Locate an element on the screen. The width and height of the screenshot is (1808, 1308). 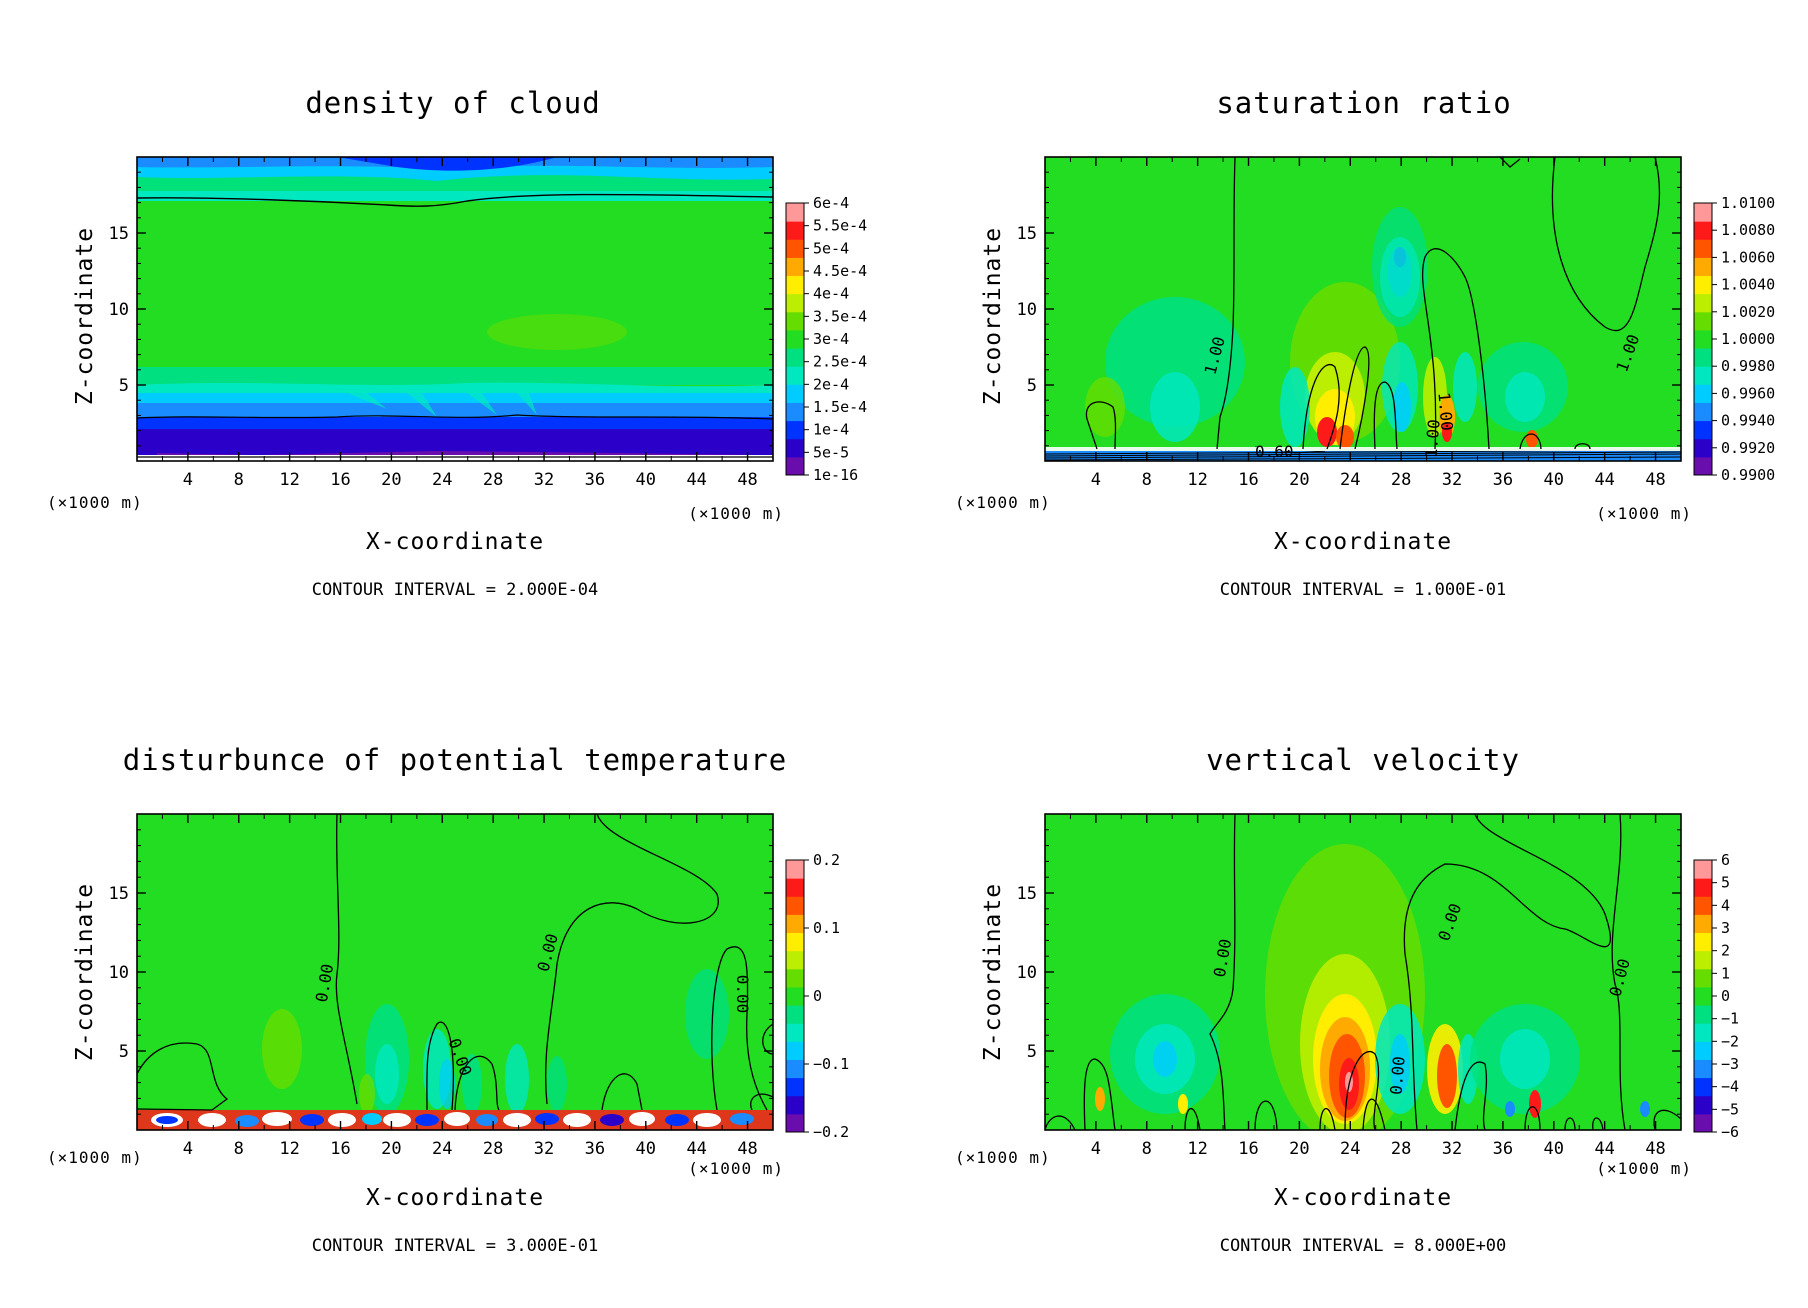
colorbar-tick-label: 4.5e-4 is located at coordinates (840, 271).